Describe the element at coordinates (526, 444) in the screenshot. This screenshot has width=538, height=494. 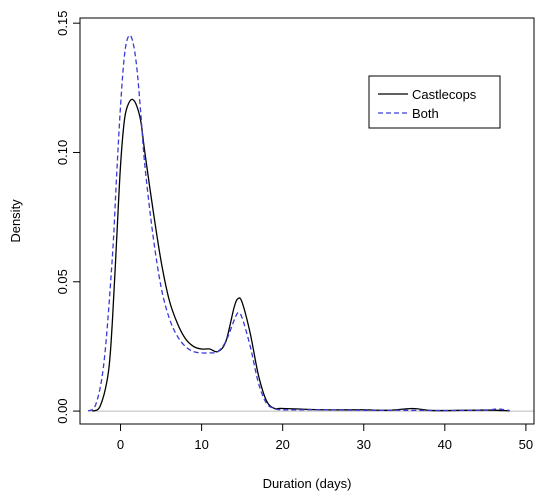
I see `x-tick-label: 50` at that location.